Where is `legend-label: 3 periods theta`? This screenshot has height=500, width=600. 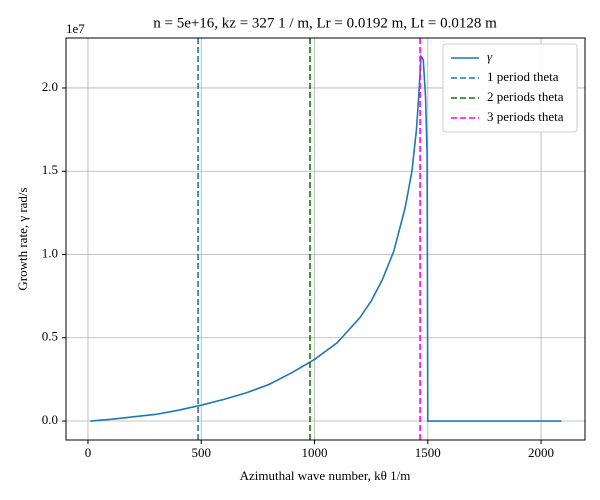
legend-label: 3 periods theta is located at coordinates (525, 116).